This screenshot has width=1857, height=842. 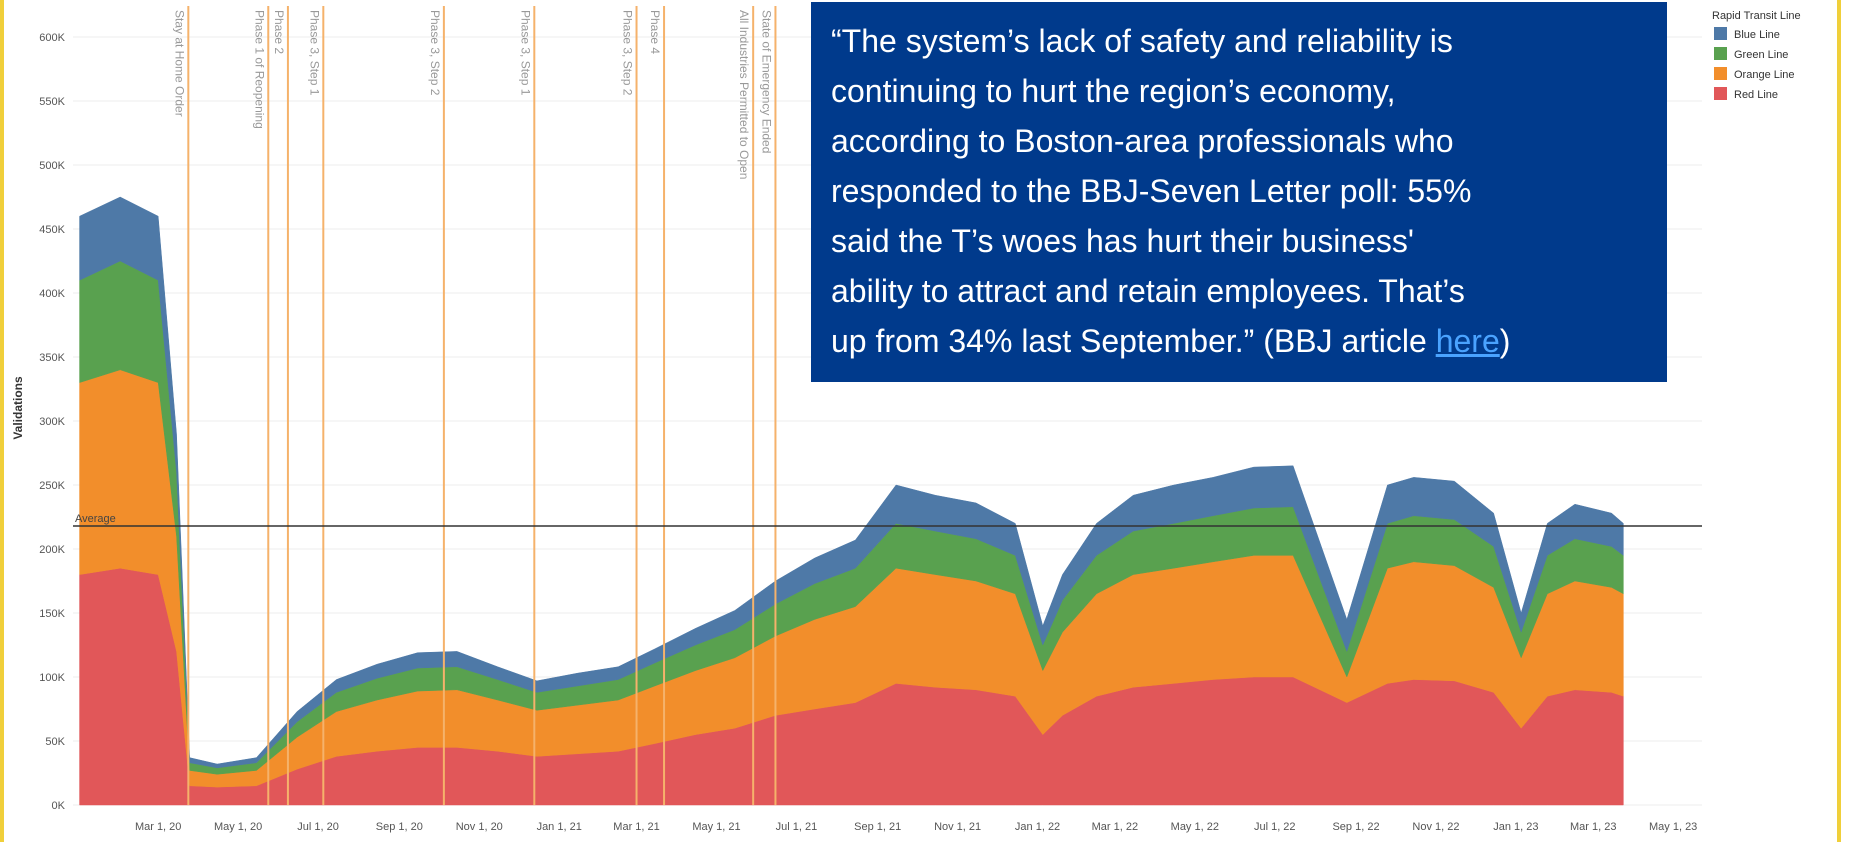 I want to click on x-tick-label: Sep 1, 20, so click(x=399, y=827).